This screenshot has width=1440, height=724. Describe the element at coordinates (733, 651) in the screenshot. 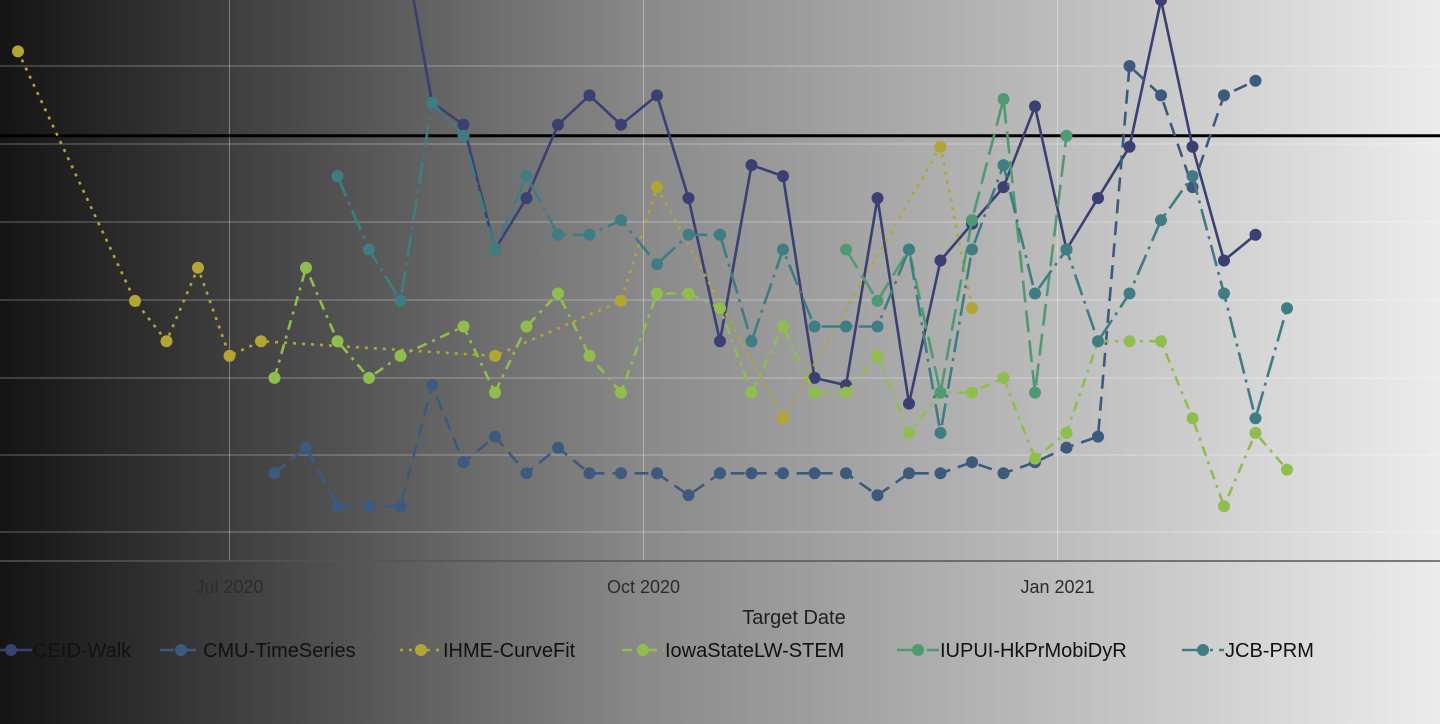

I see `legend-item: IowaStateLW-STEM` at that location.